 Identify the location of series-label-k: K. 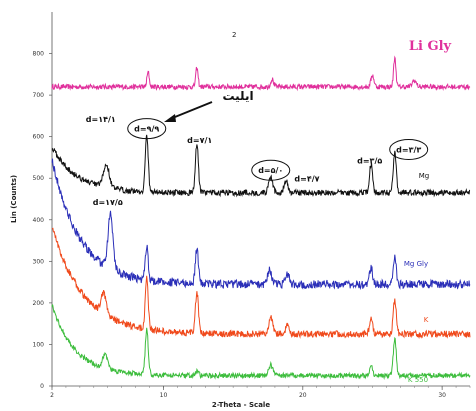
(426, 320).